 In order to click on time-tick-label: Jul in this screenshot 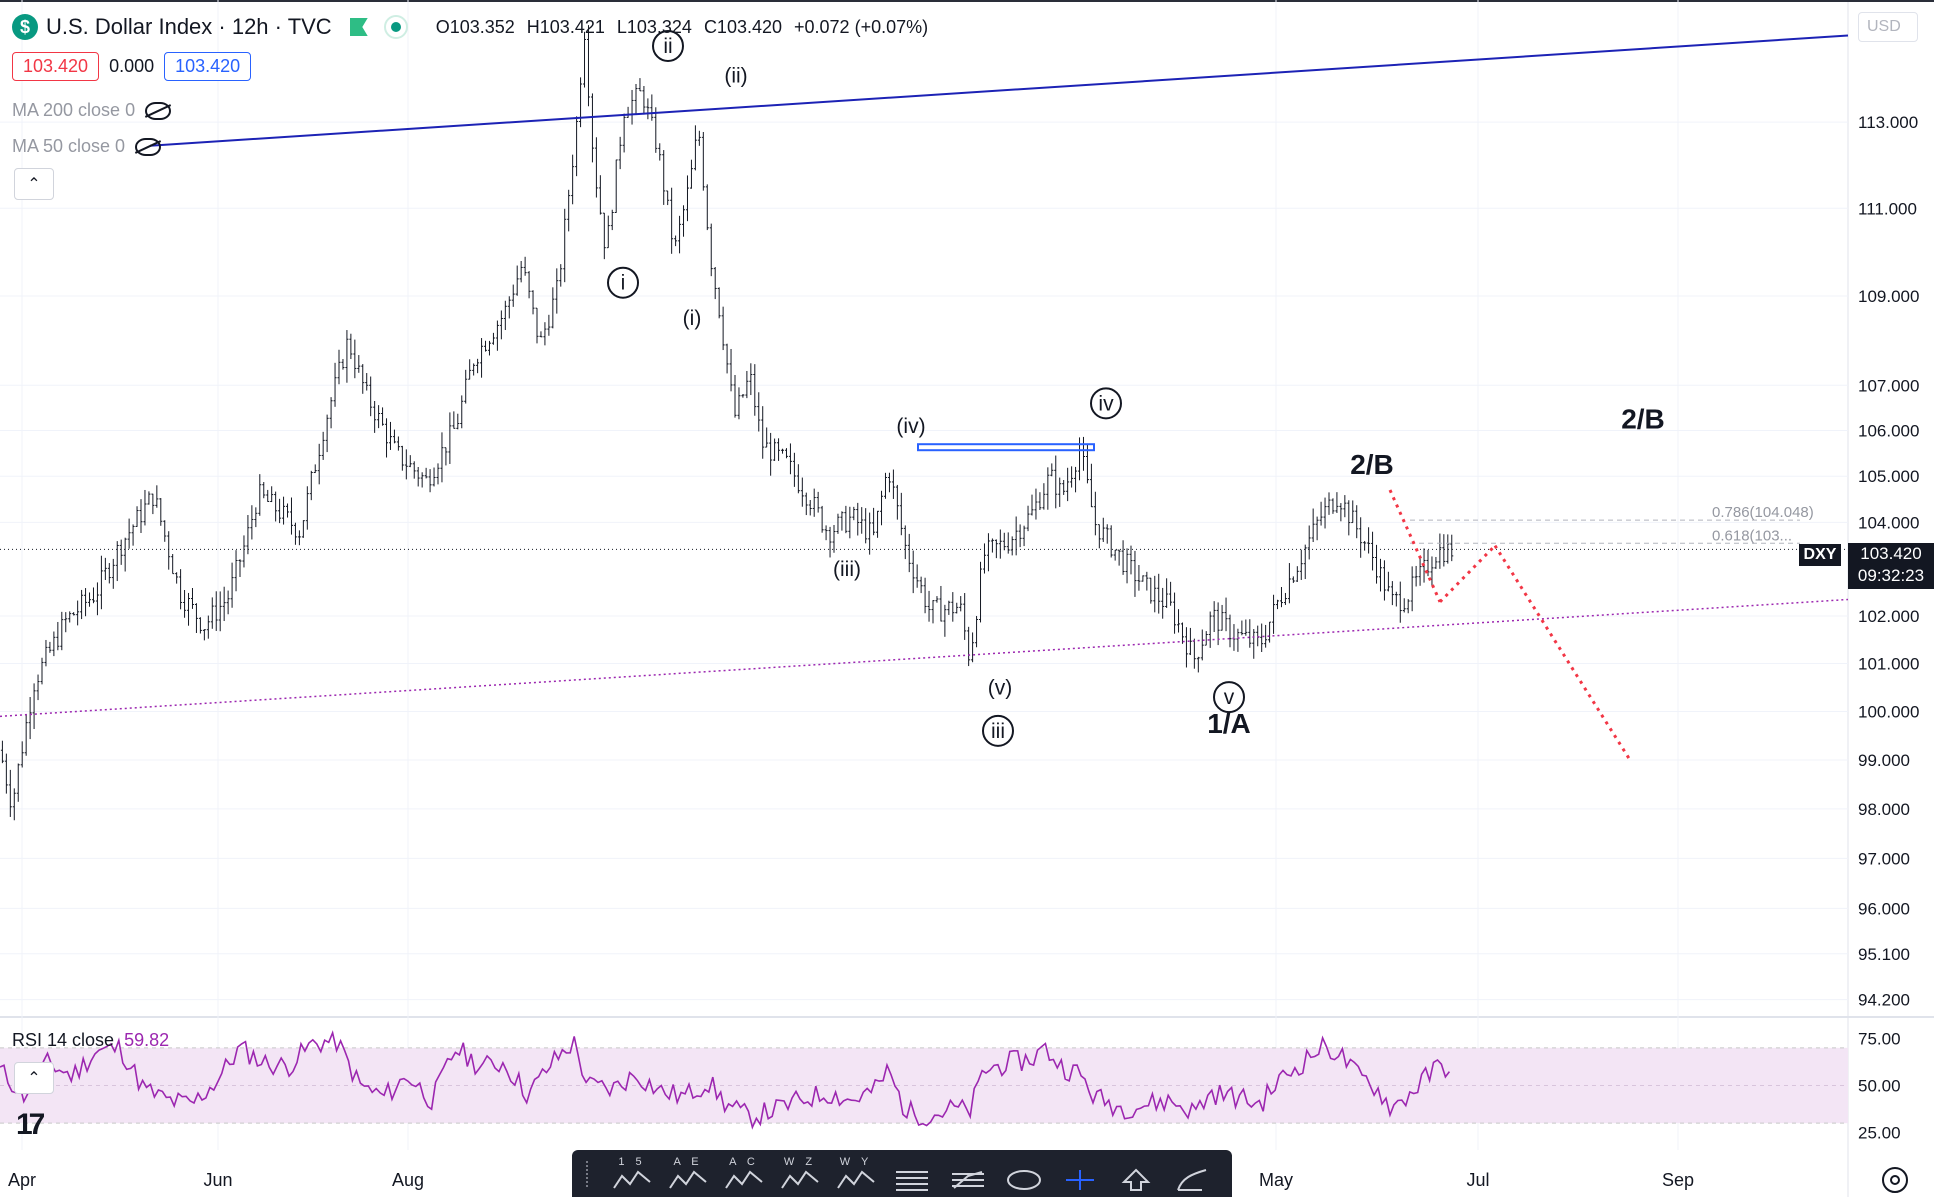, I will do `click(1477, 1180)`.